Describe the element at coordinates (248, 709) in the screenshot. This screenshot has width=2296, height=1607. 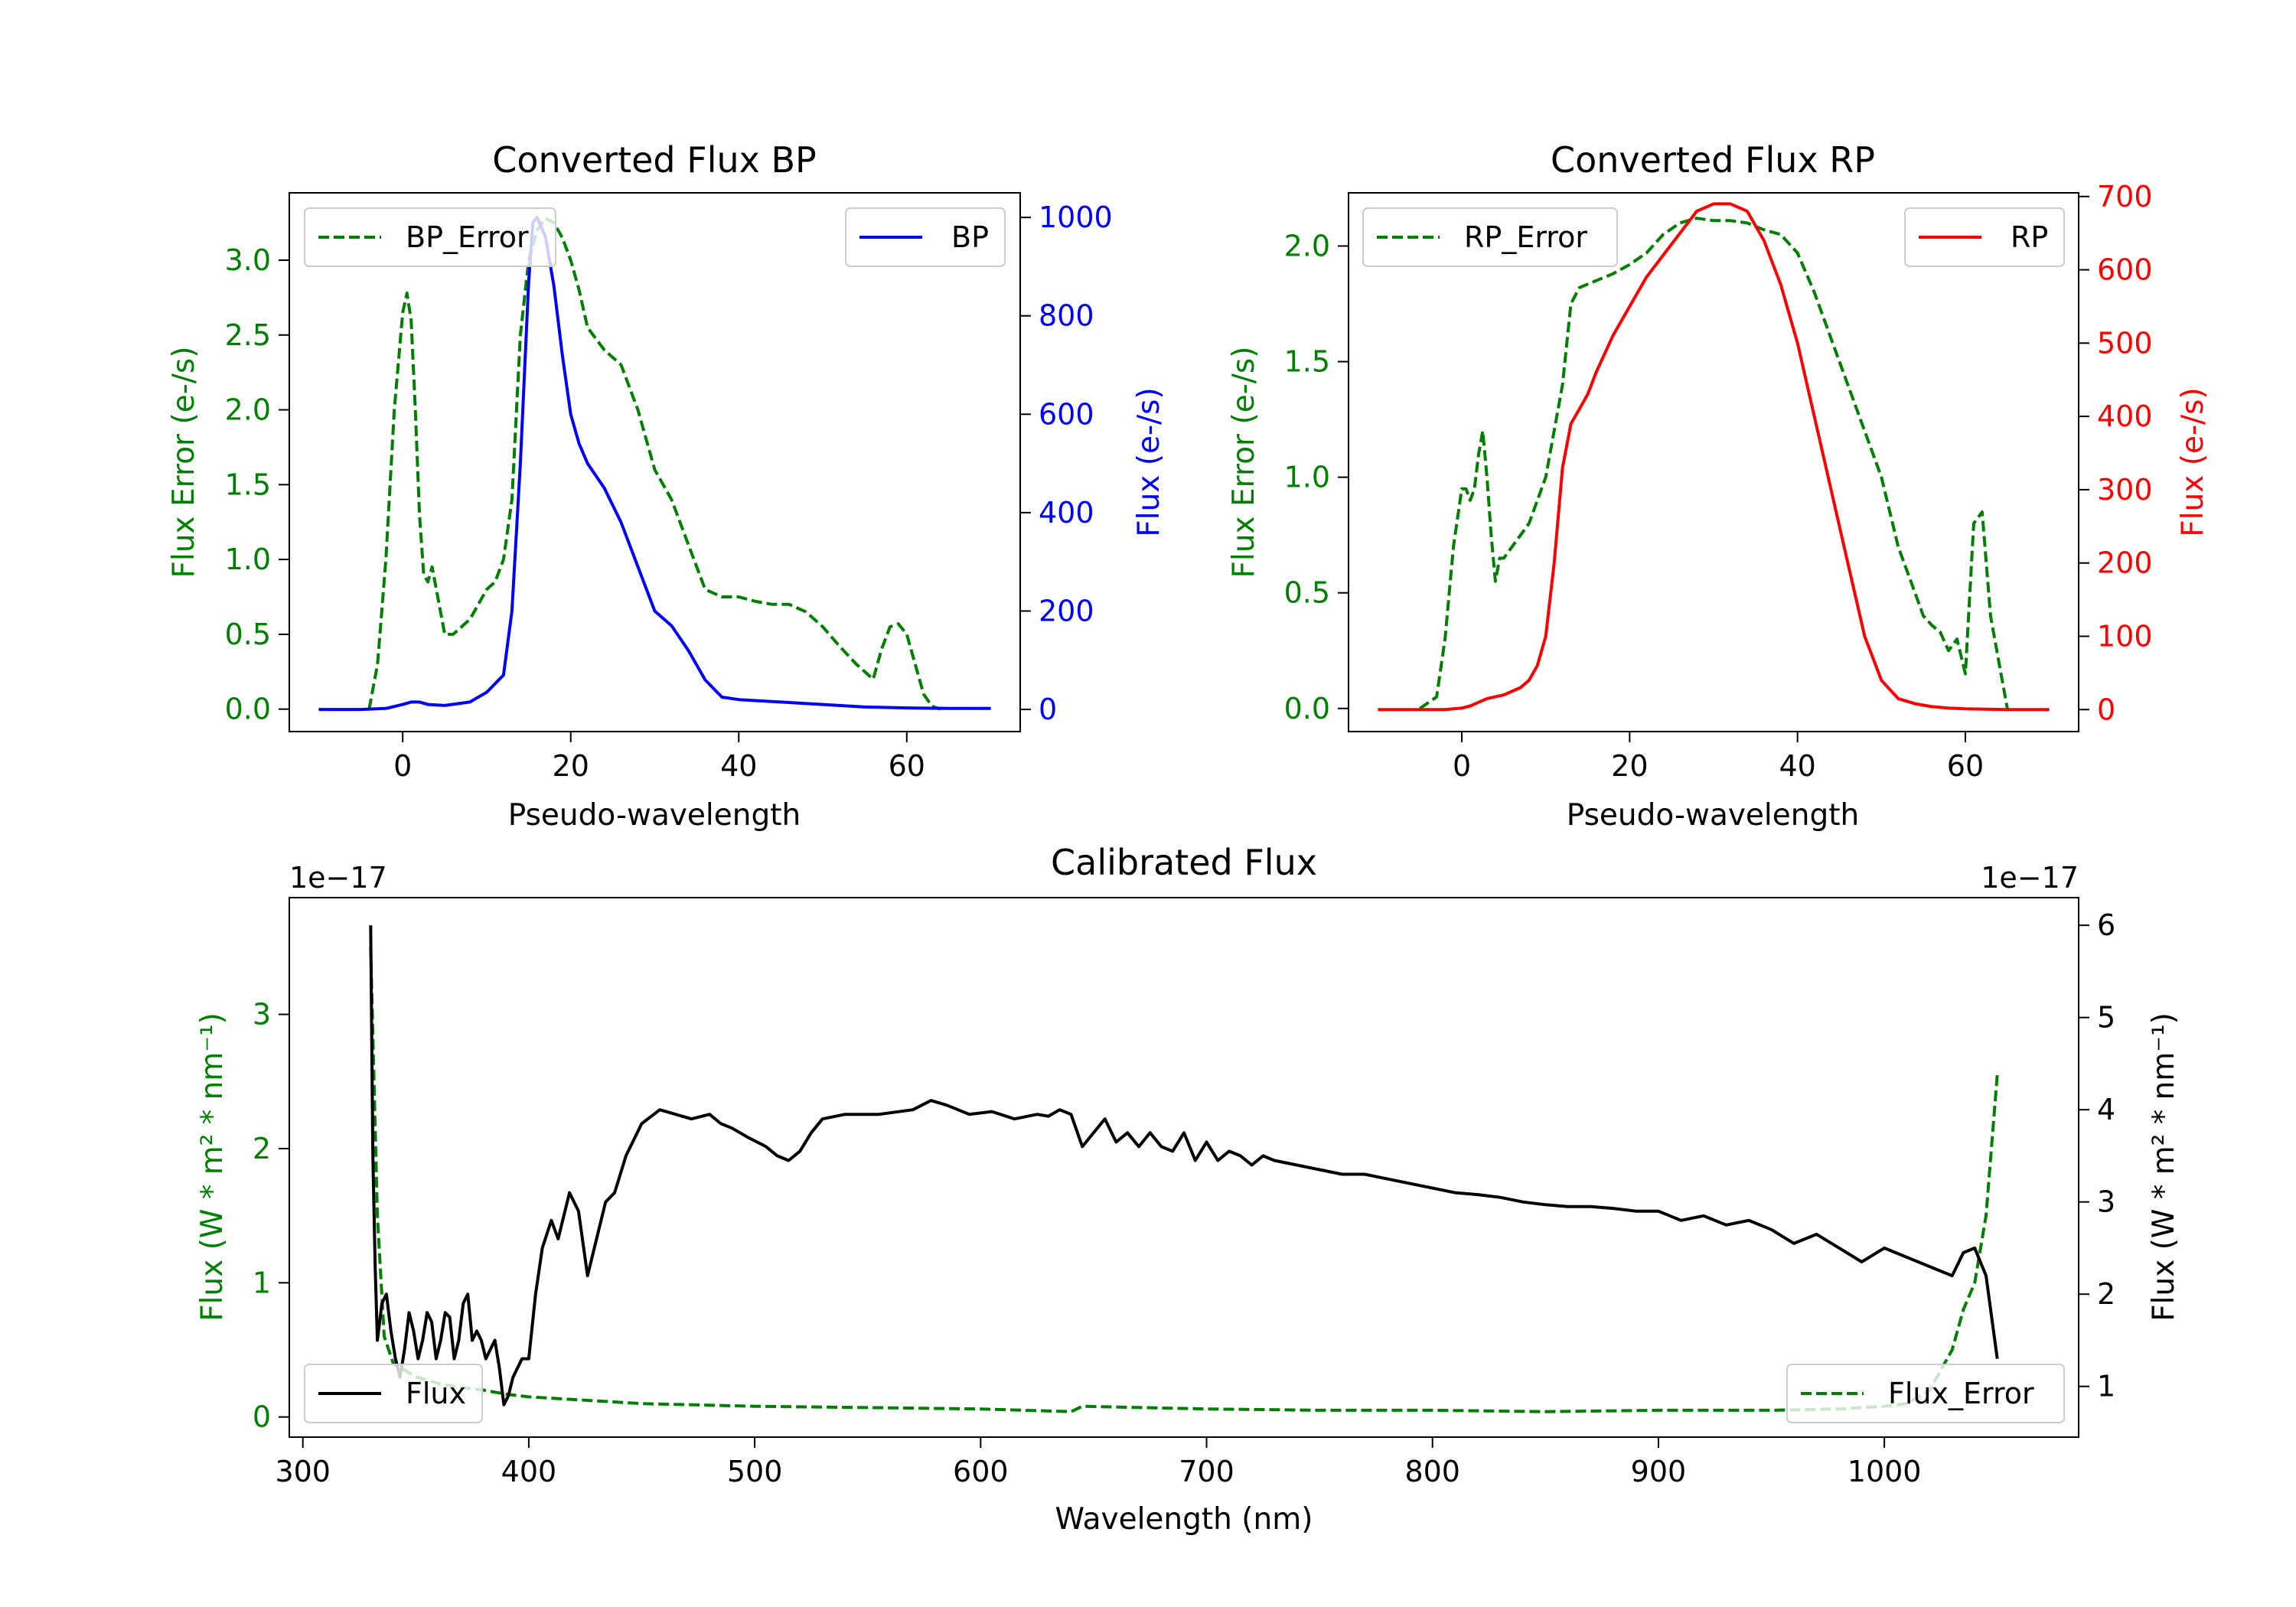
I see `bp-y-left-tick-label: 0.0` at that location.